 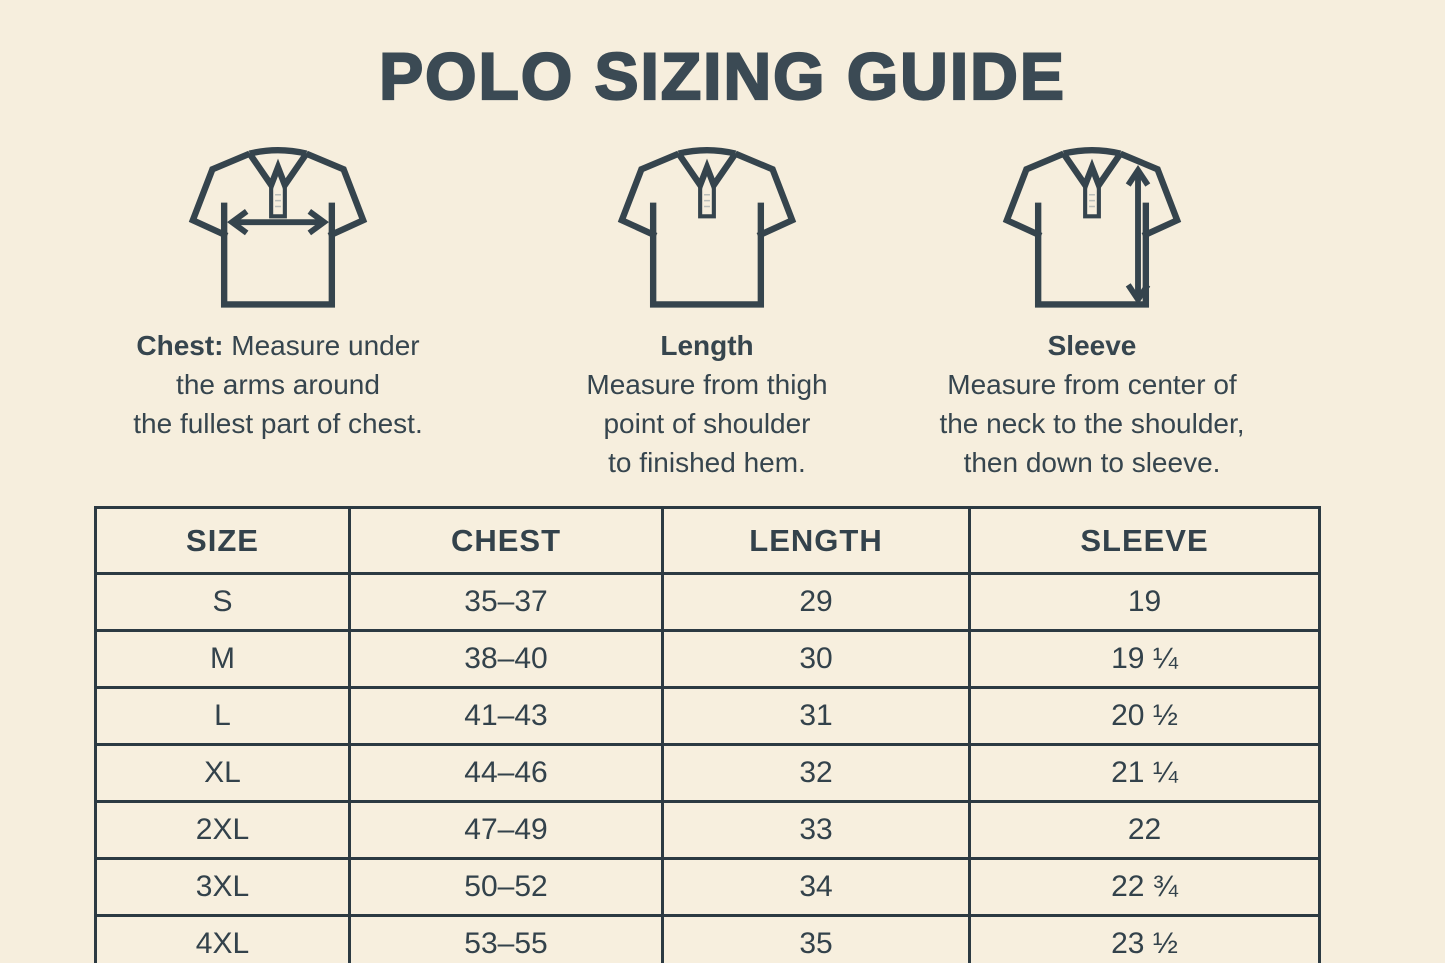 What do you see at coordinates (222, 540) in the screenshot?
I see `col-header-size: SIZE` at bounding box center [222, 540].